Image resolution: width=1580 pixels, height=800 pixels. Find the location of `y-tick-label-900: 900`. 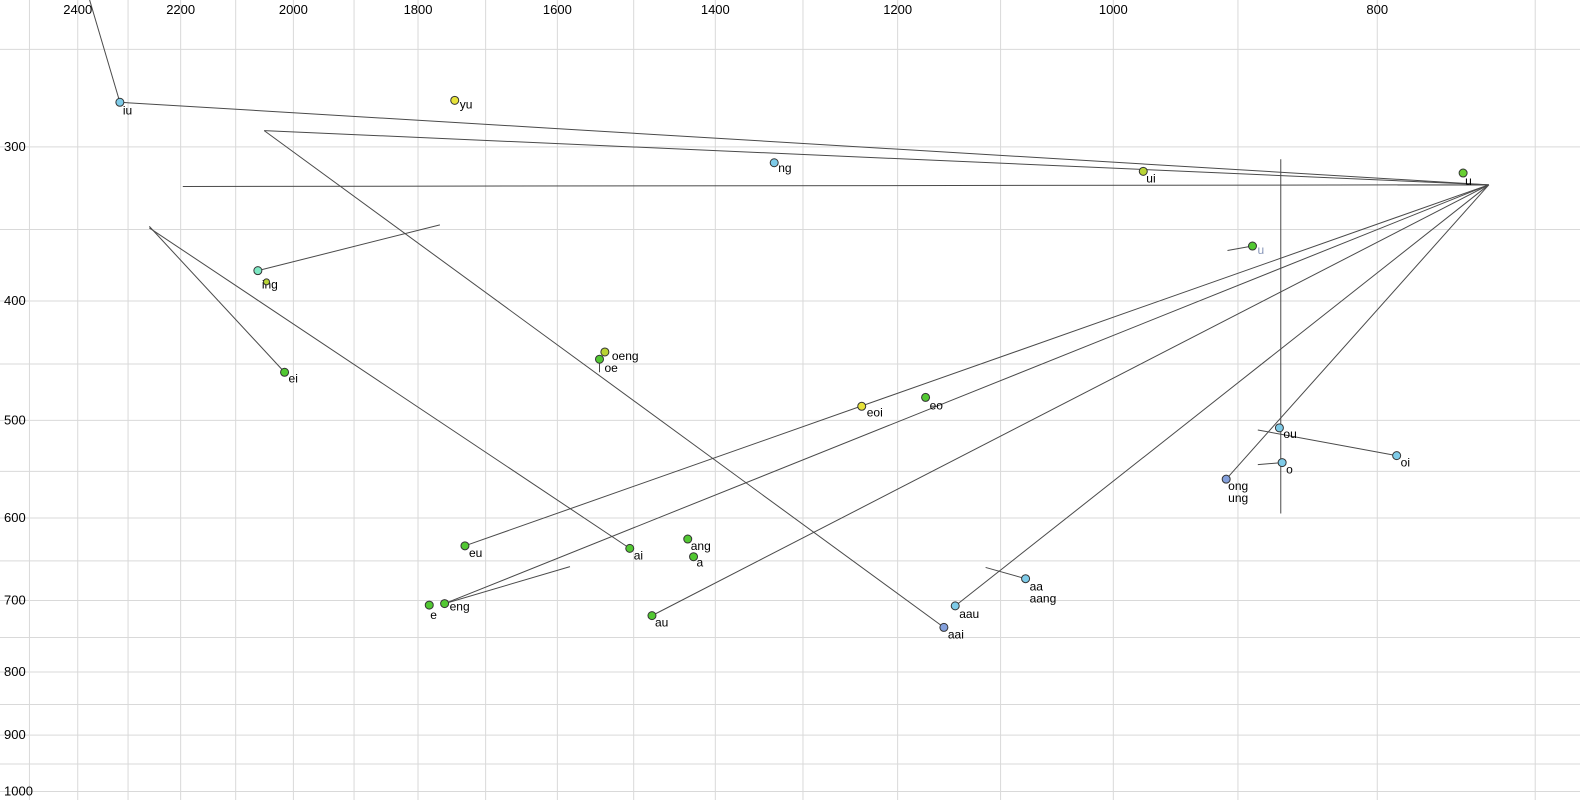

y-tick-label-900: 900 is located at coordinates (15, 734).